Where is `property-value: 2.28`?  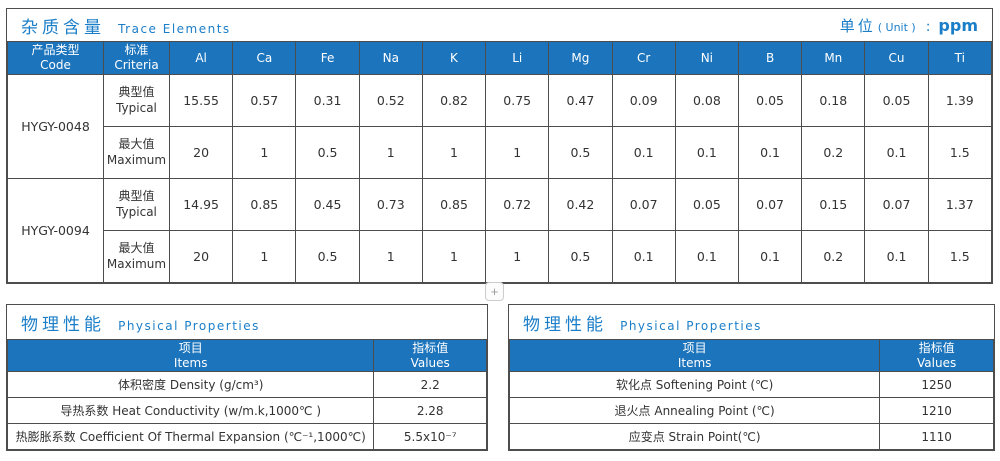
property-value: 2.28 is located at coordinates (430, 410).